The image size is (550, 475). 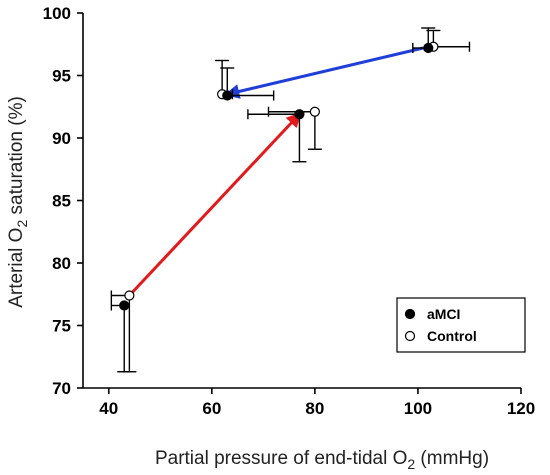 What do you see at coordinates (322, 460) in the screenshot?
I see `x-axis-title: Partial pressure of end-tidal O2 (mmHg)` at bounding box center [322, 460].